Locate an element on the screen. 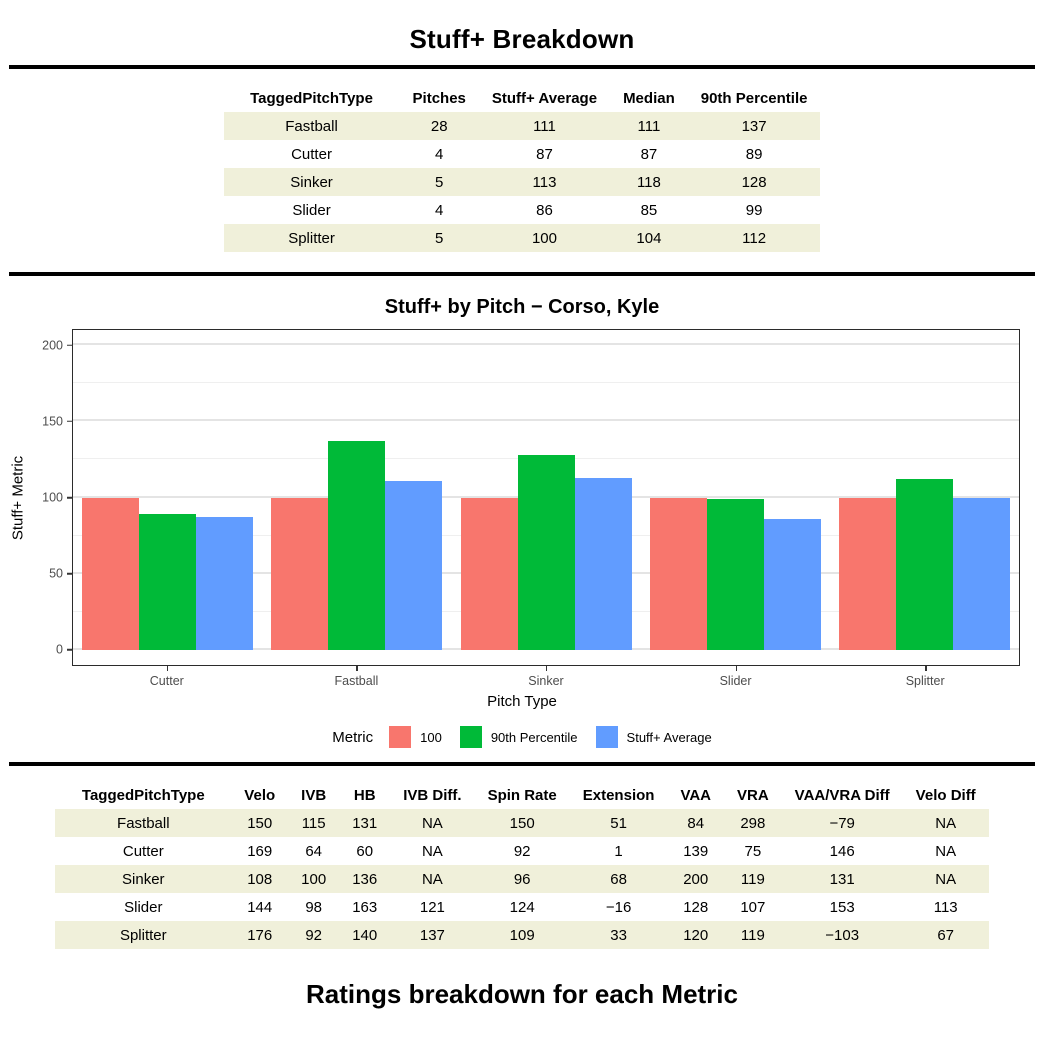  table-cell: Sinker is located at coordinates (311, 182).